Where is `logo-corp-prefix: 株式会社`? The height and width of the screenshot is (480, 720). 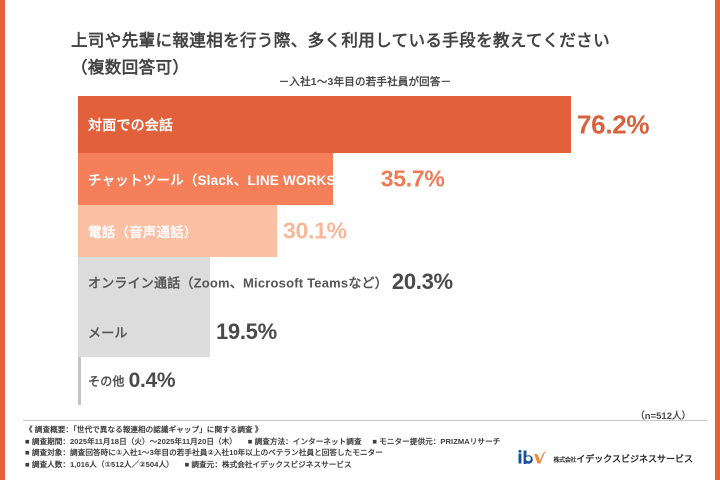
logo-corp-prefix: 株式会社 is located at coordinates (565, 460).